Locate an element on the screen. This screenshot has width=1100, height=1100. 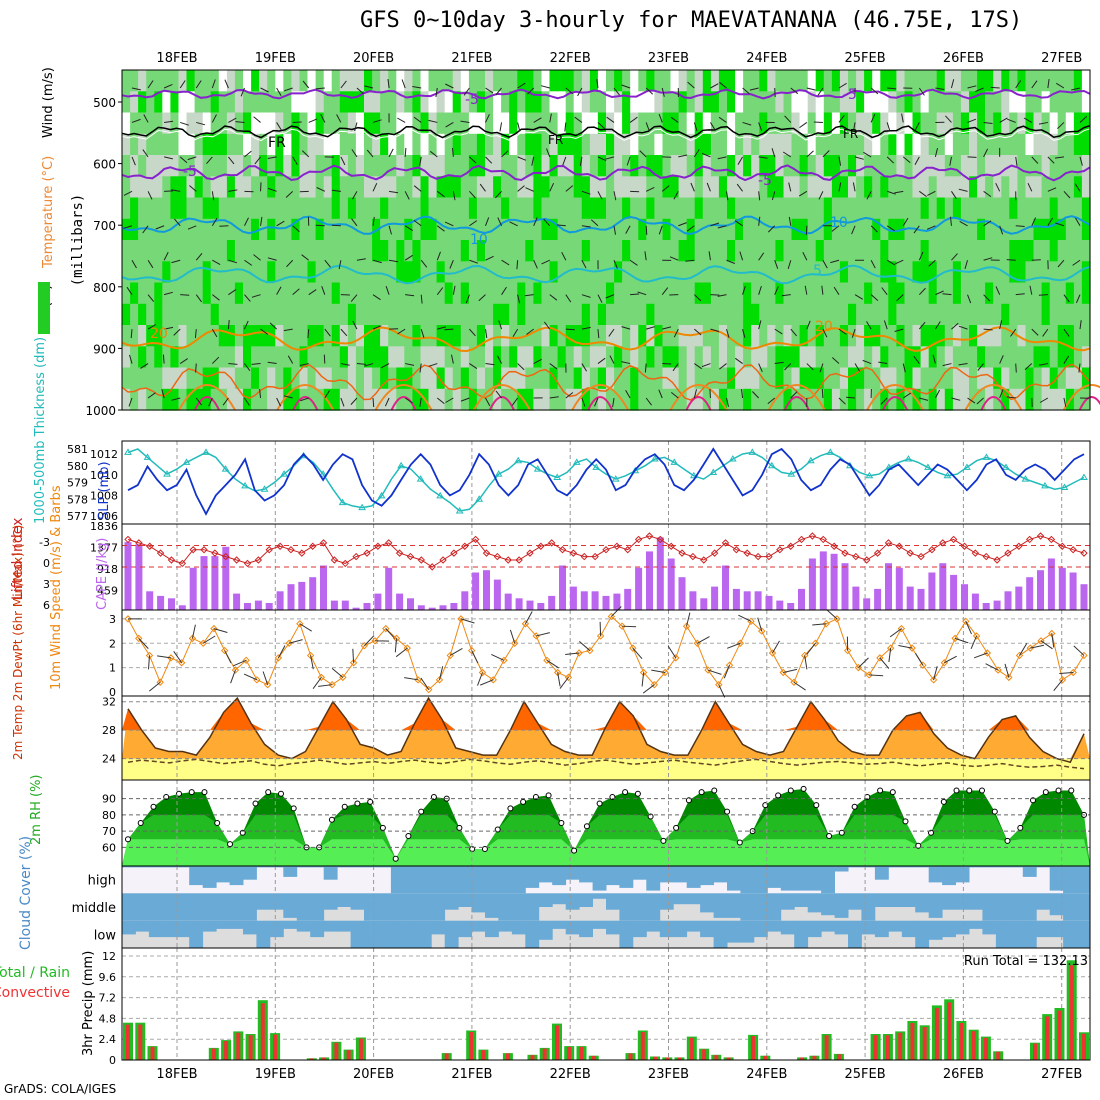
temp-tick-label: 28 is located at coordinates (109, 730).